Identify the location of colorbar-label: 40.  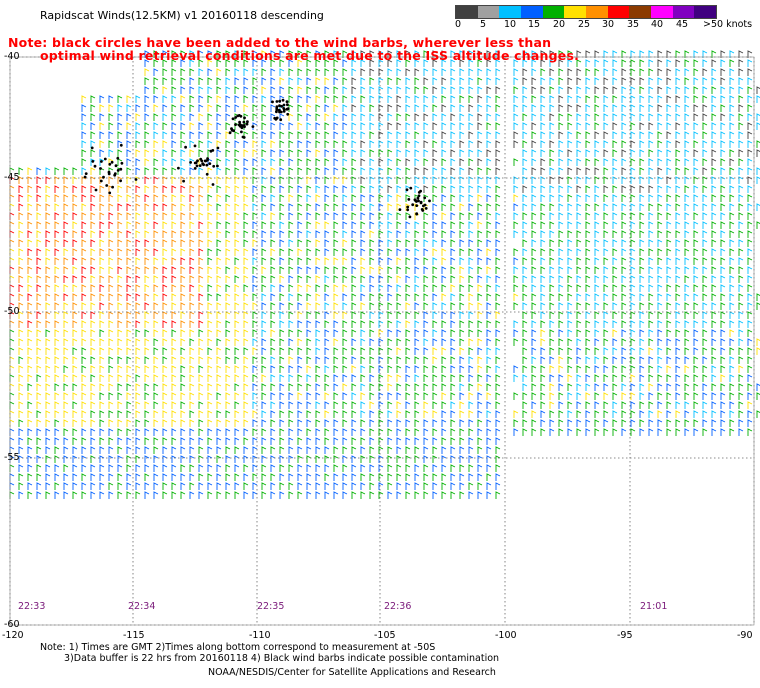
(657, 24).